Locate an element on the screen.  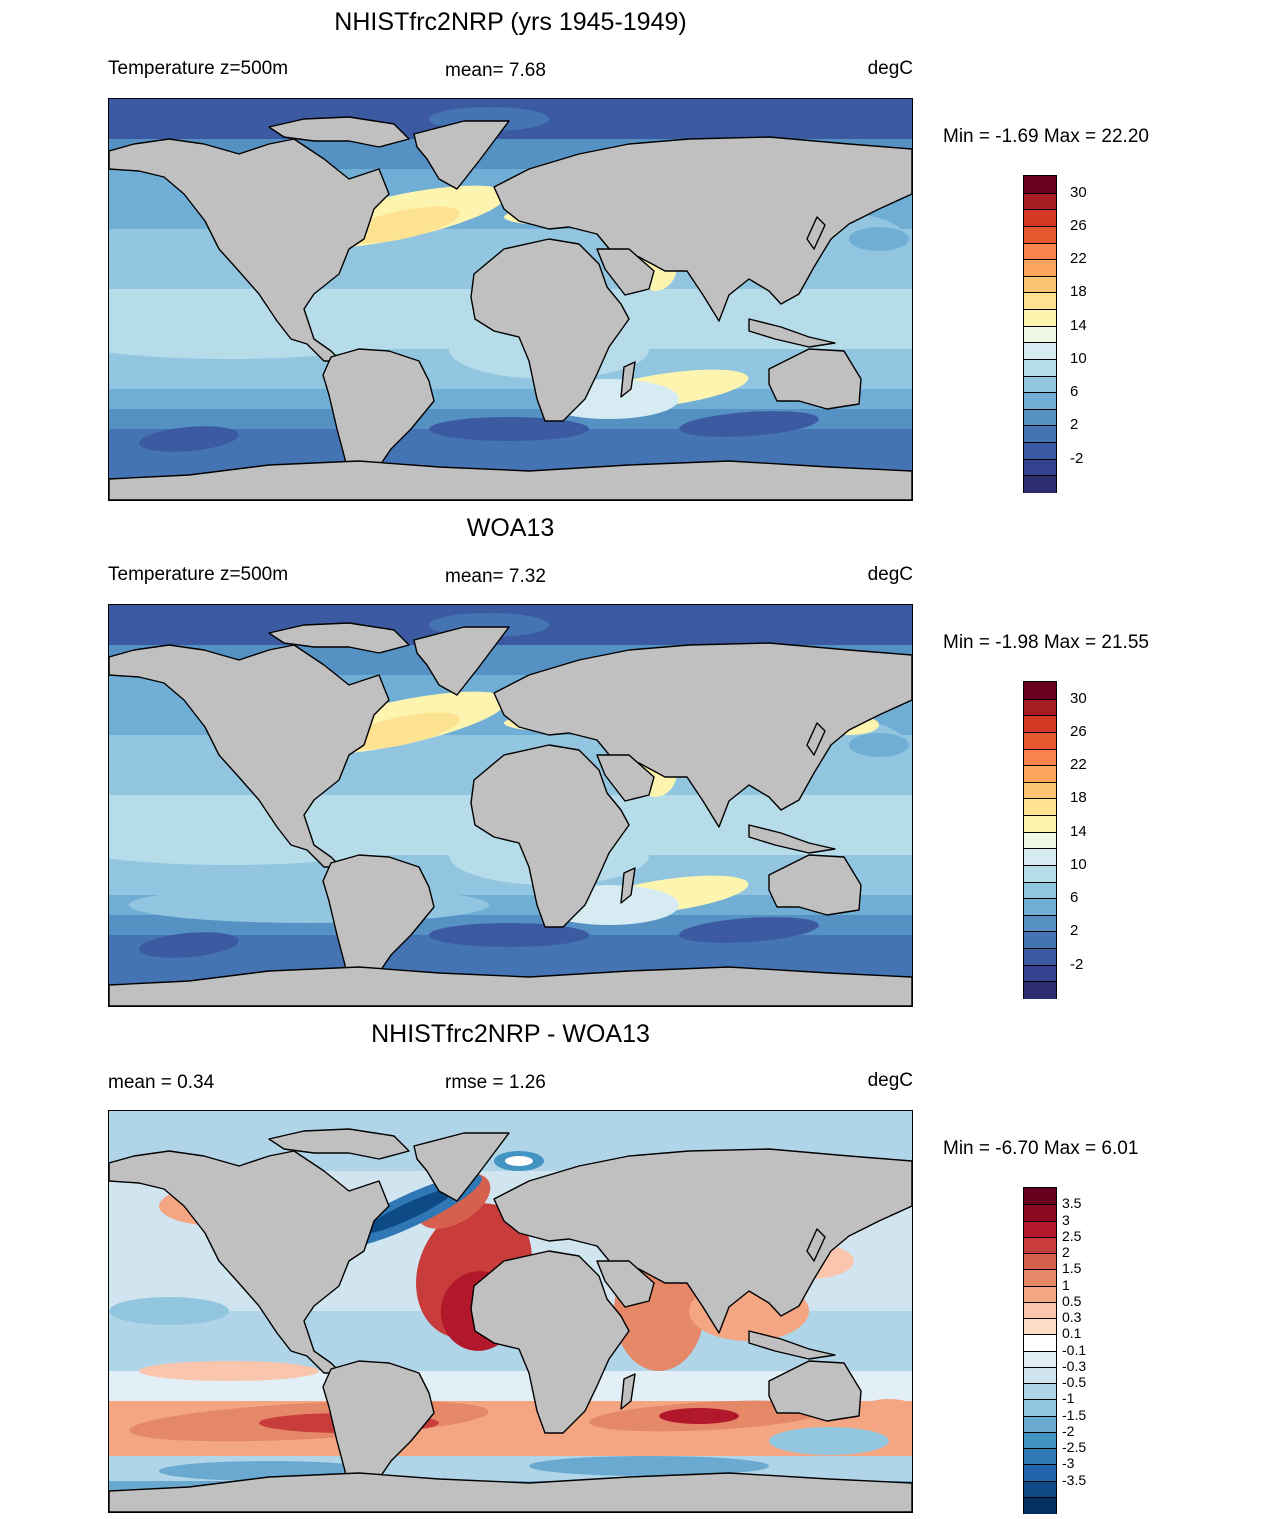
colorbar-tick-label: -1 is located at coordinates (1068, 1398).